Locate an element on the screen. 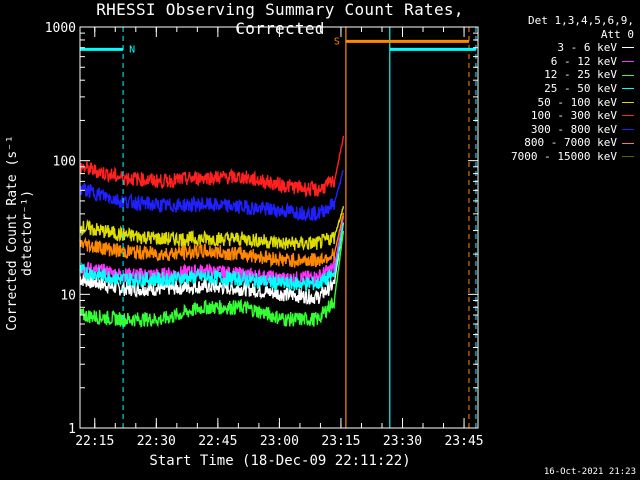  legend-label: 6 - 12 keV is located at coordinates (583, 61).